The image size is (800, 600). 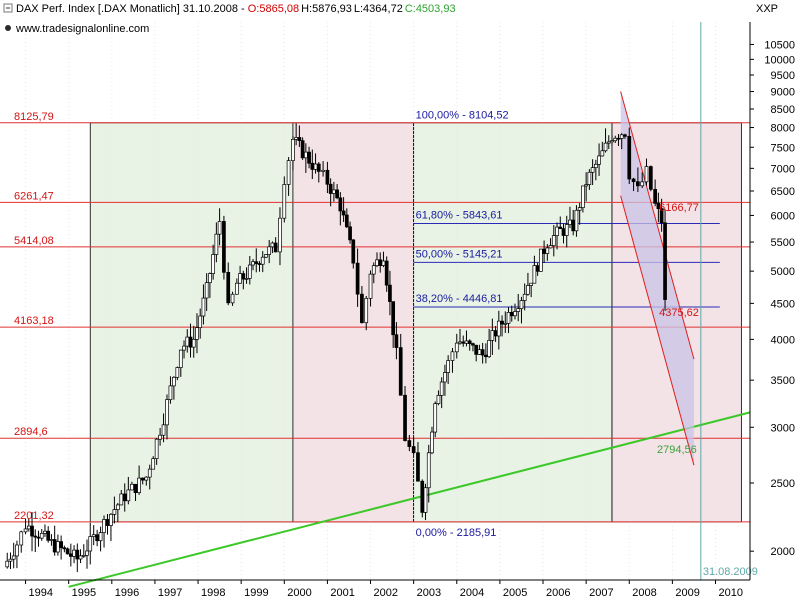 I want to click on y-tick-label: 4500, so click(x=783, y=304).